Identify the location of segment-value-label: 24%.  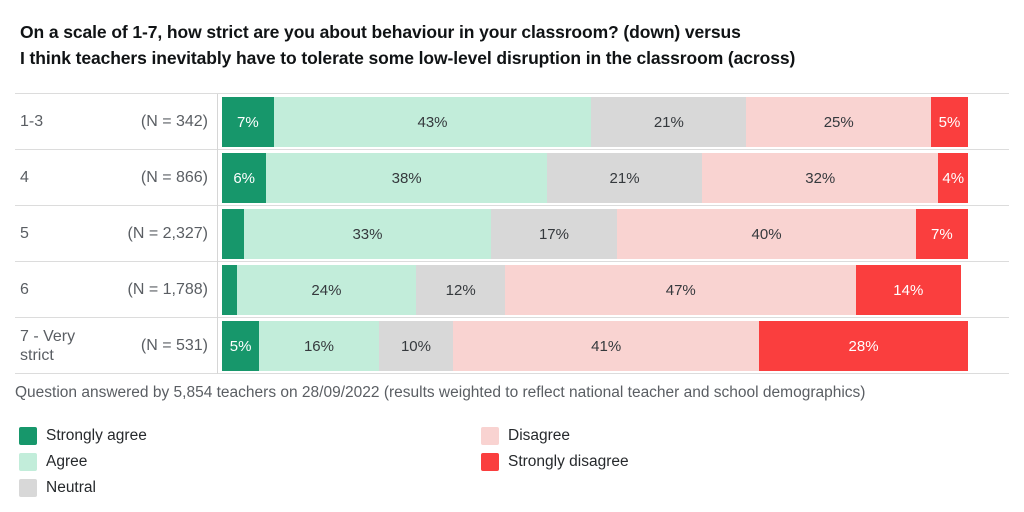
(326, 290).